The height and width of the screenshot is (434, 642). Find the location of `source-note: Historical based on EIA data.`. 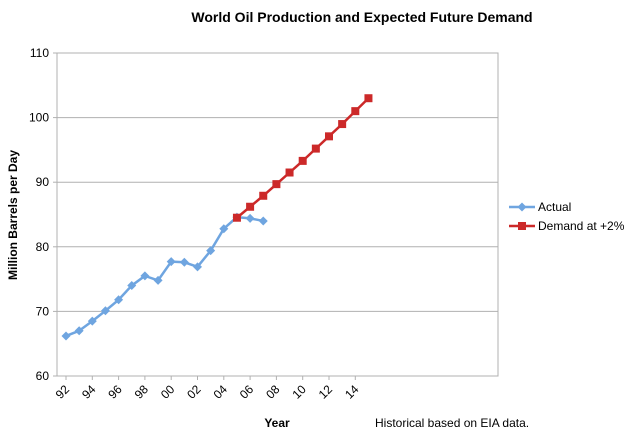

source-note: Historical based on EIA data. is located at coordinates (452, 423).